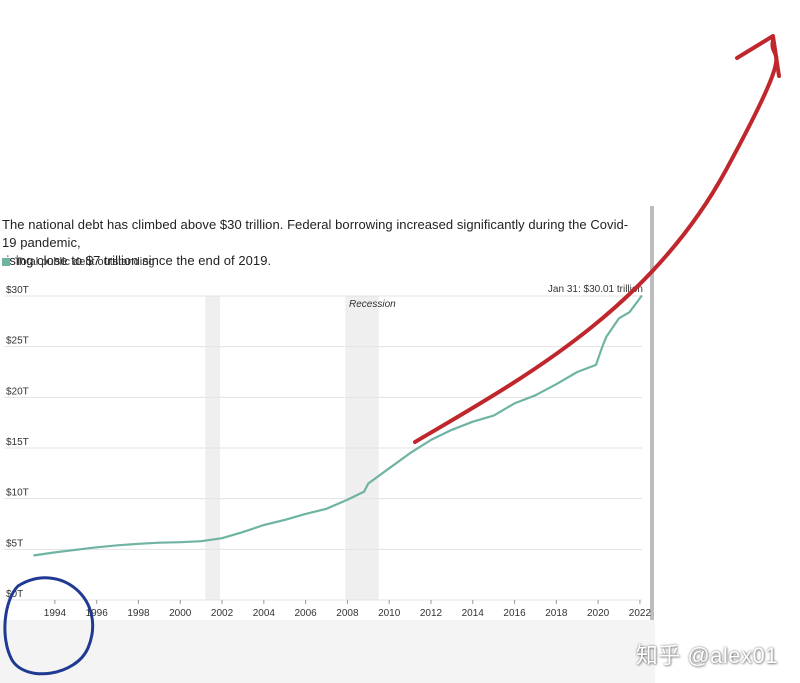 This screenshot has height=683, width=800. I want to click on red-trend-arrow-head, so click(758, 56).